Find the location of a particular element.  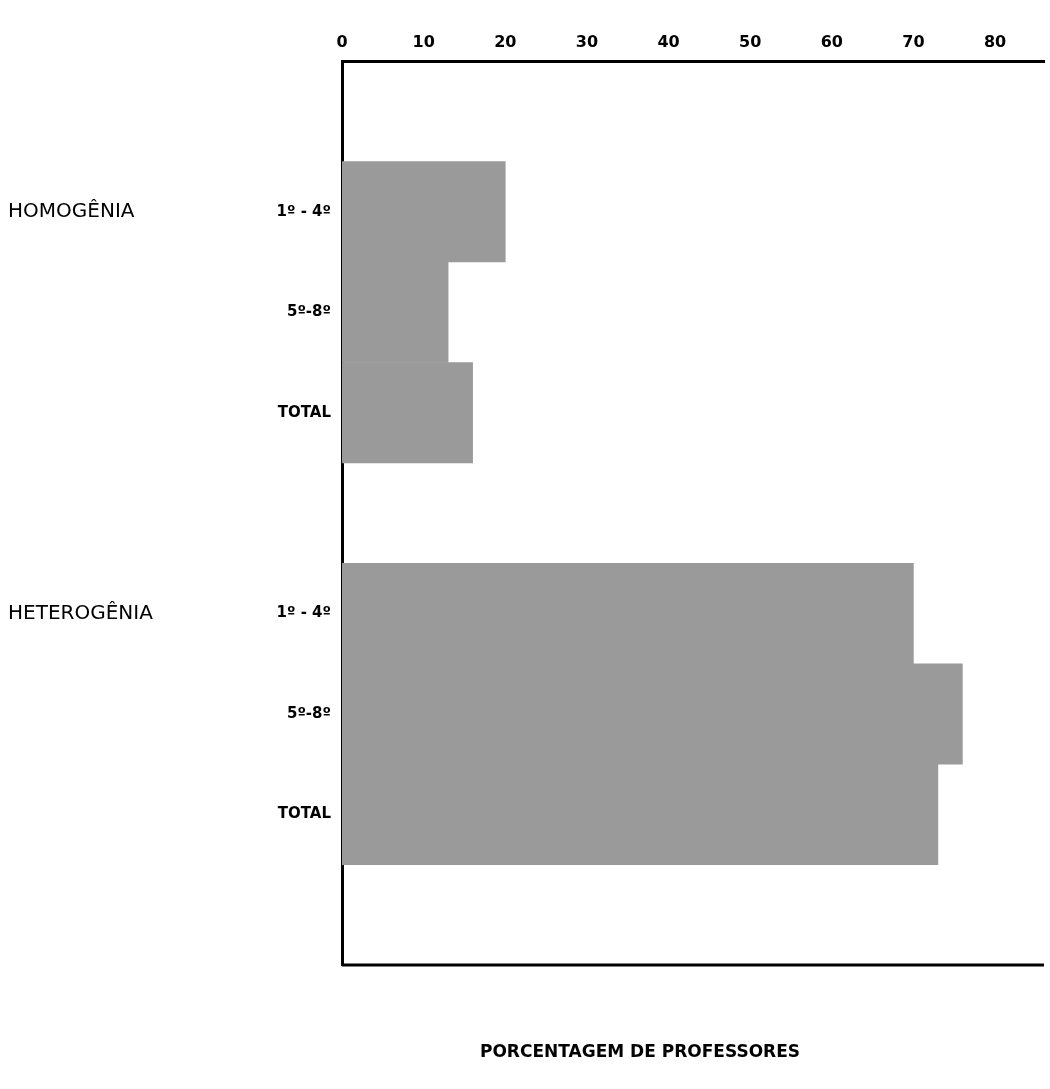

text: HETEROGÊNIA is located at coordinates (81, 611).